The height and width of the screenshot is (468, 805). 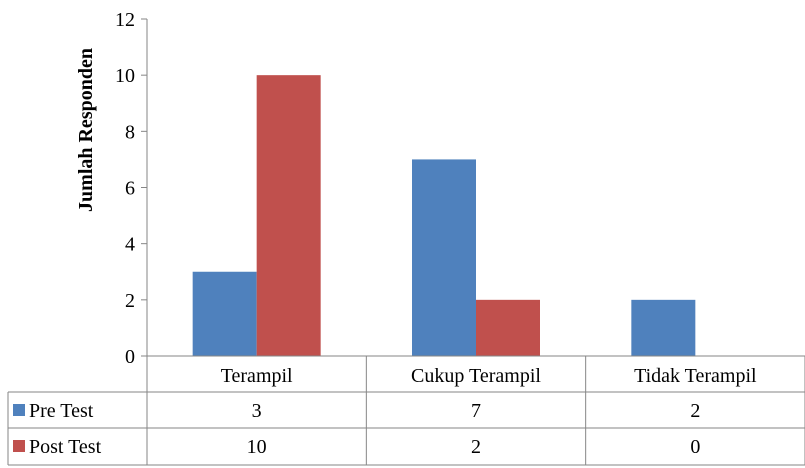 I want to click on legend-key-post-test, so click(x=19, y=446).